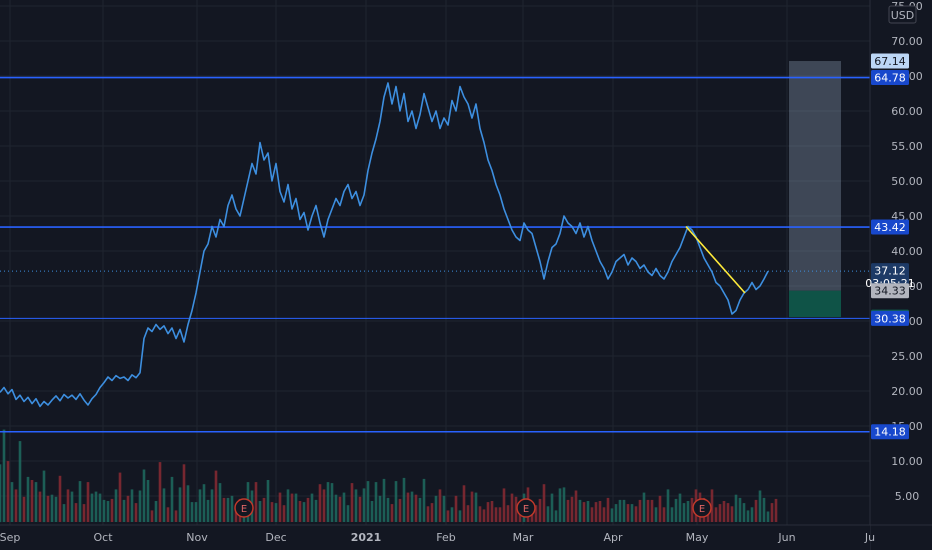 This screenshot has width=932, height=550. What do you see at coordinates (815, 176) in the screenshot?
I see `target-zone` at bounding box center [815, 176].